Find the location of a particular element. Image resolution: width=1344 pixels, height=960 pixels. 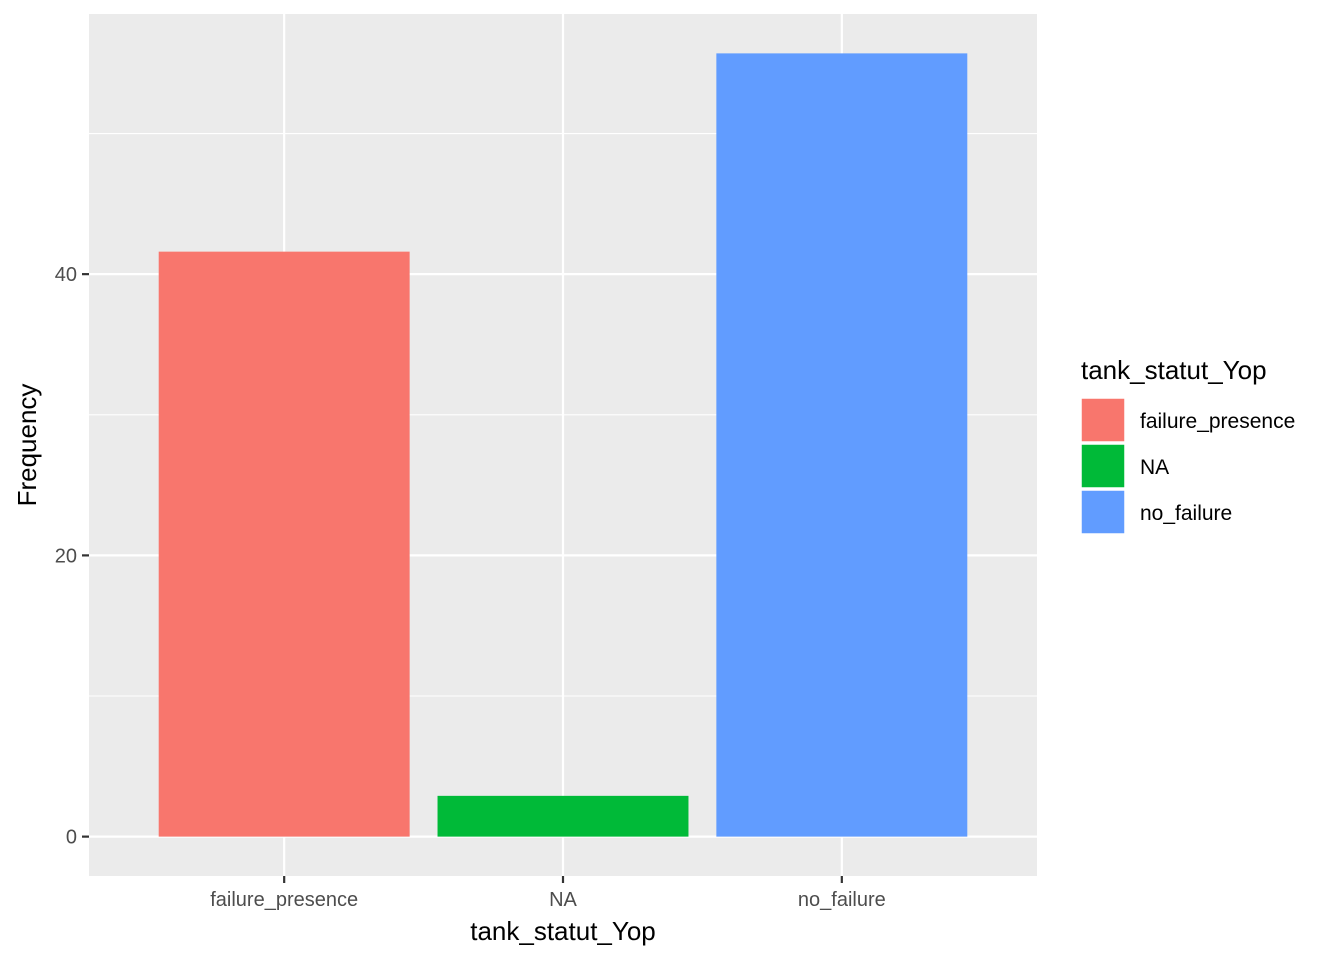

y-axis-title: Frequency is located at coordinates (27, 445).